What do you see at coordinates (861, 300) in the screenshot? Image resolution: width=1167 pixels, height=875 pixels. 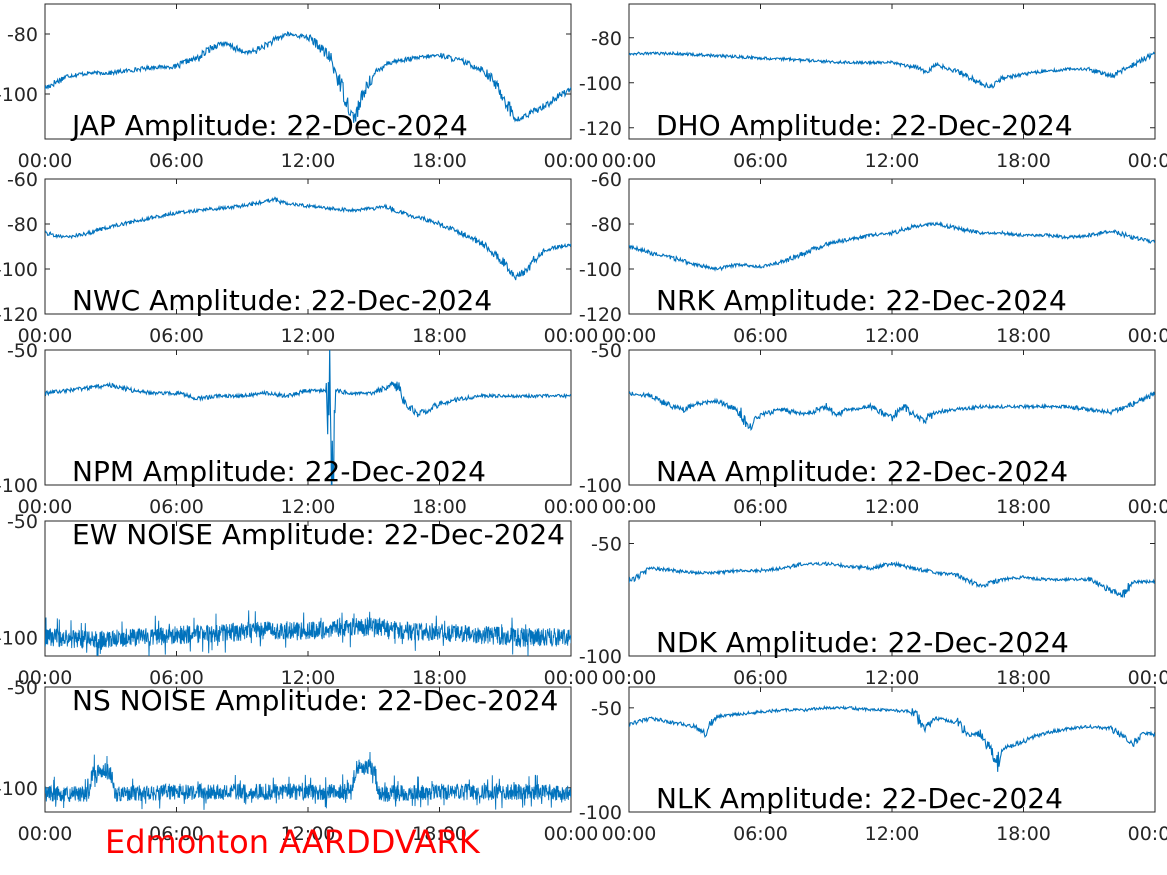 I see `panel-title: NRK Amplitude: 22-Dec-2024` at bounding box center [861, 300].